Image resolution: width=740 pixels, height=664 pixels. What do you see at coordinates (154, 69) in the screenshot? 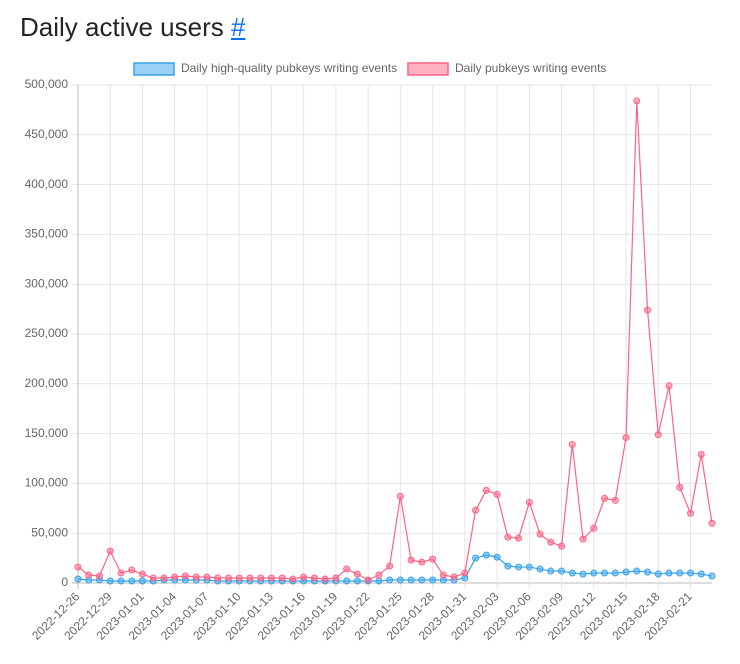
I see `legend-swatch` at bounding box center [154, 69].